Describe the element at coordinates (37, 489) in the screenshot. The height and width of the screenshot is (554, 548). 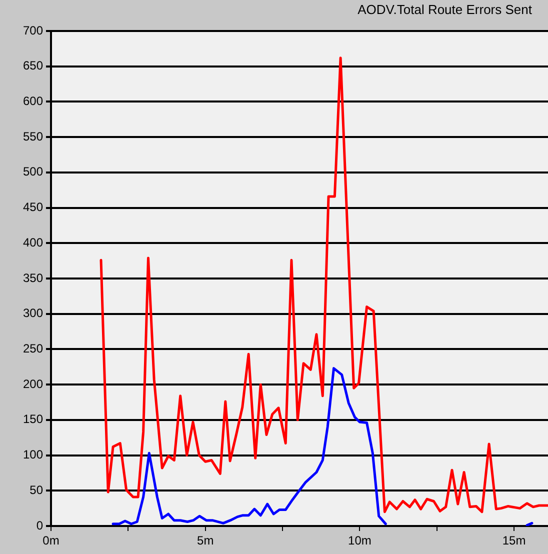
I see `y-tick-label: 50` at that location.